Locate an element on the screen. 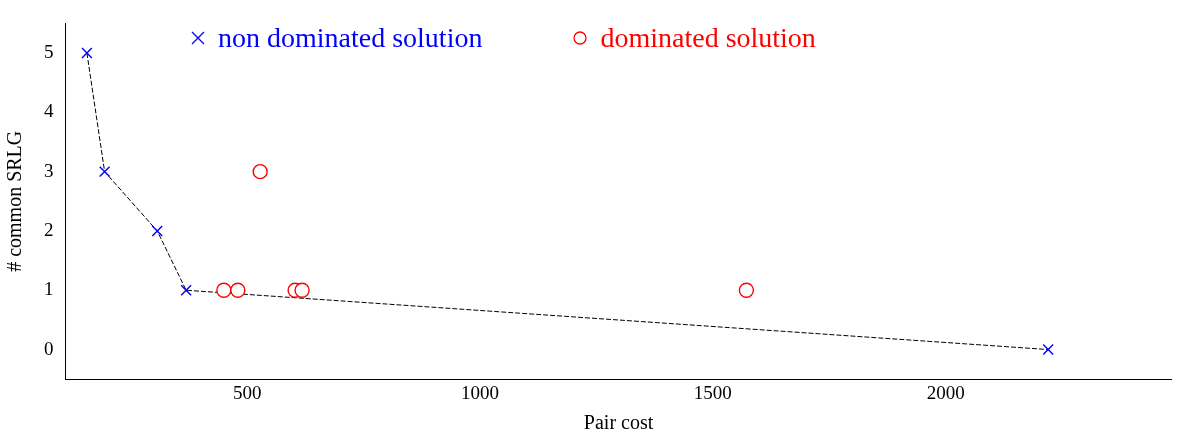 The image size is (1180, 440). x-tick-label: 2000 is located at coordinates (945, 392).